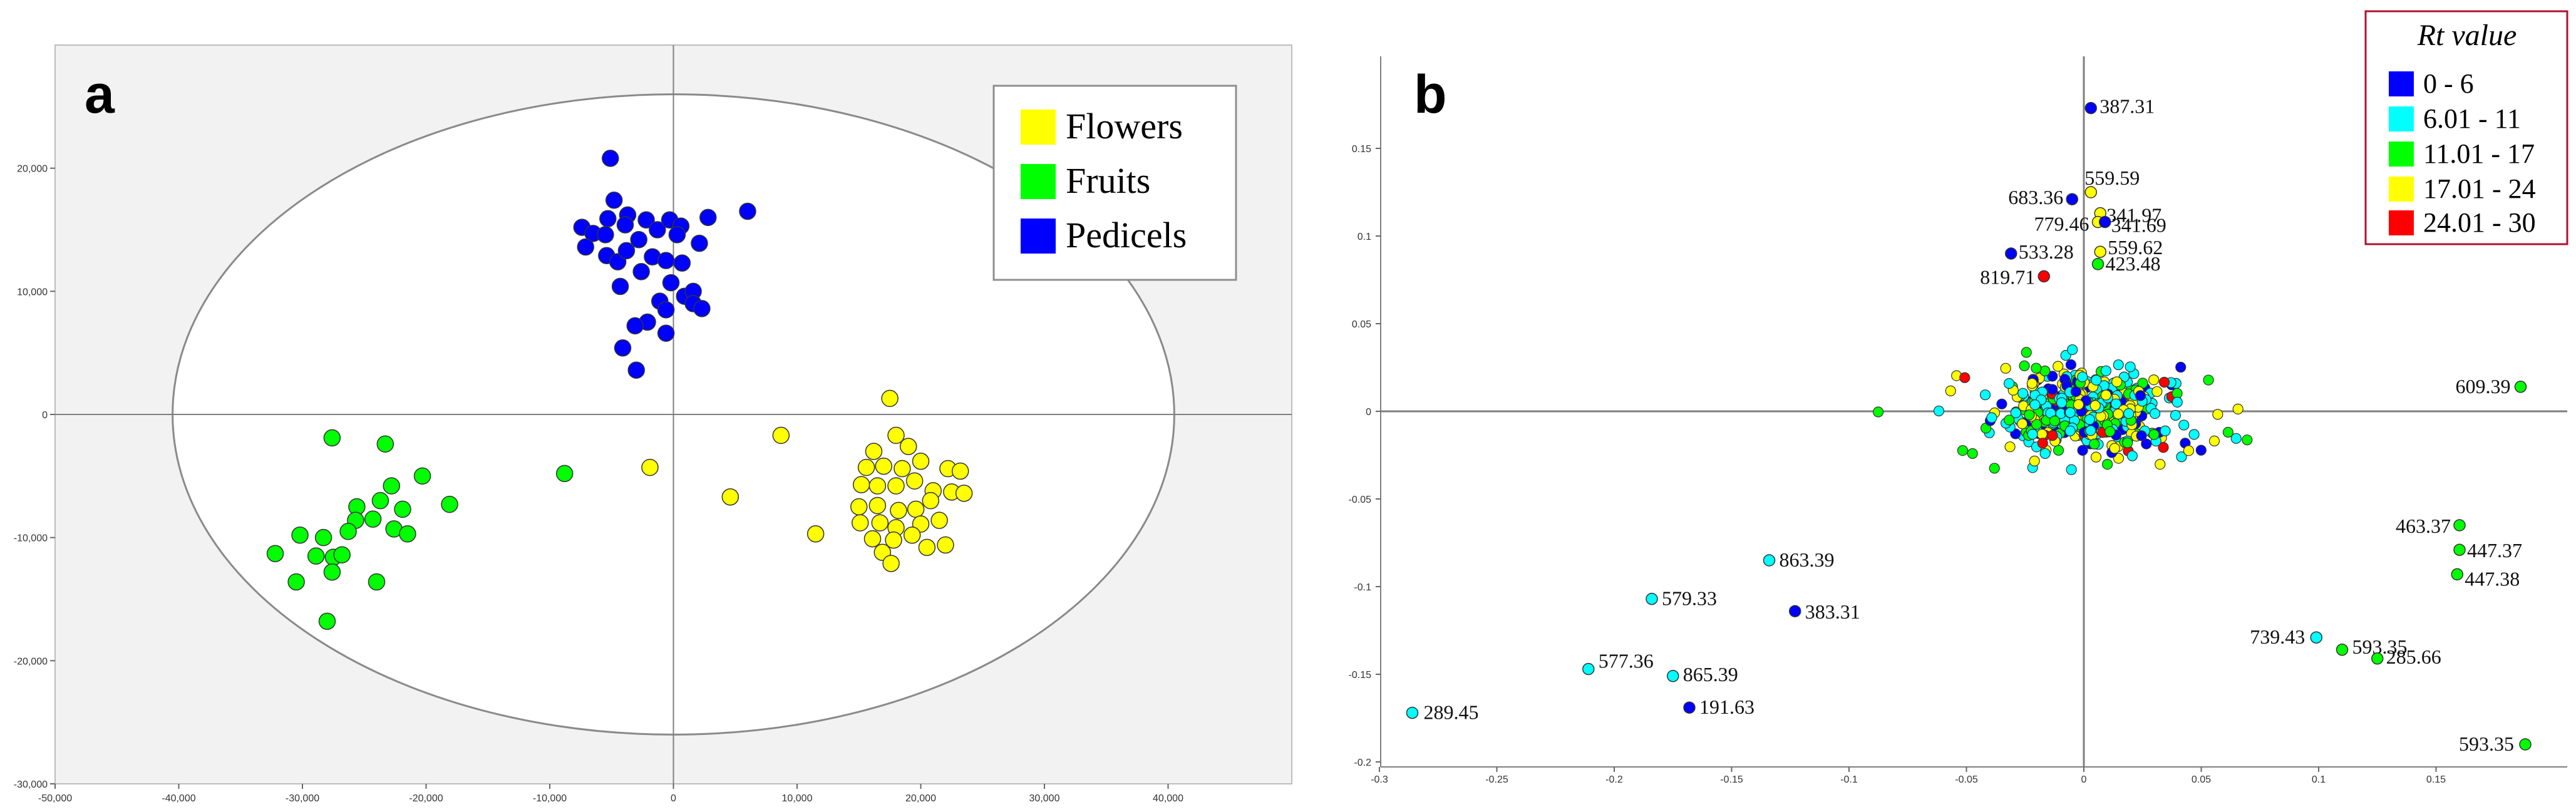 The height and width of the screenshot is (812, 2576). I want to click on point-label: 341.97, so click(2133, 215).